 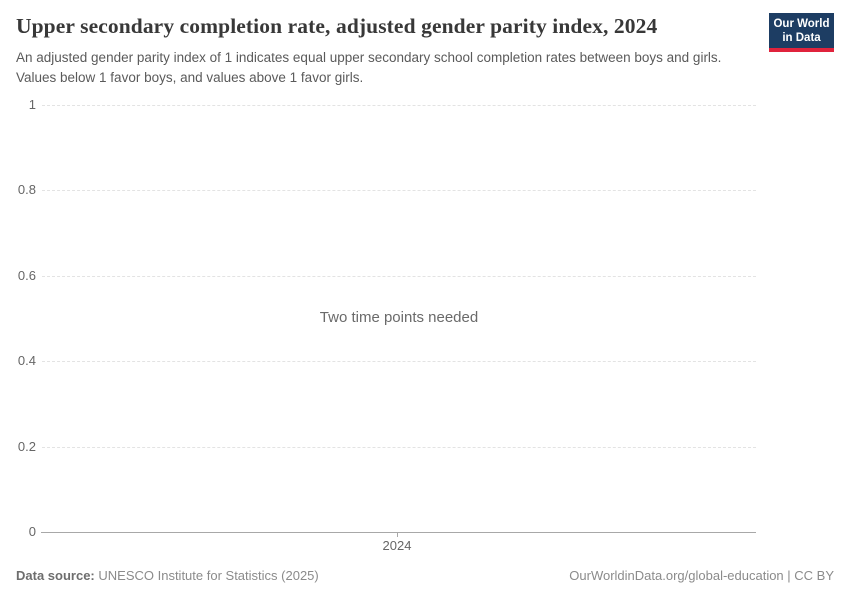 I want to click on no-data-message: Two time points needed, so click(x=399, y=317).